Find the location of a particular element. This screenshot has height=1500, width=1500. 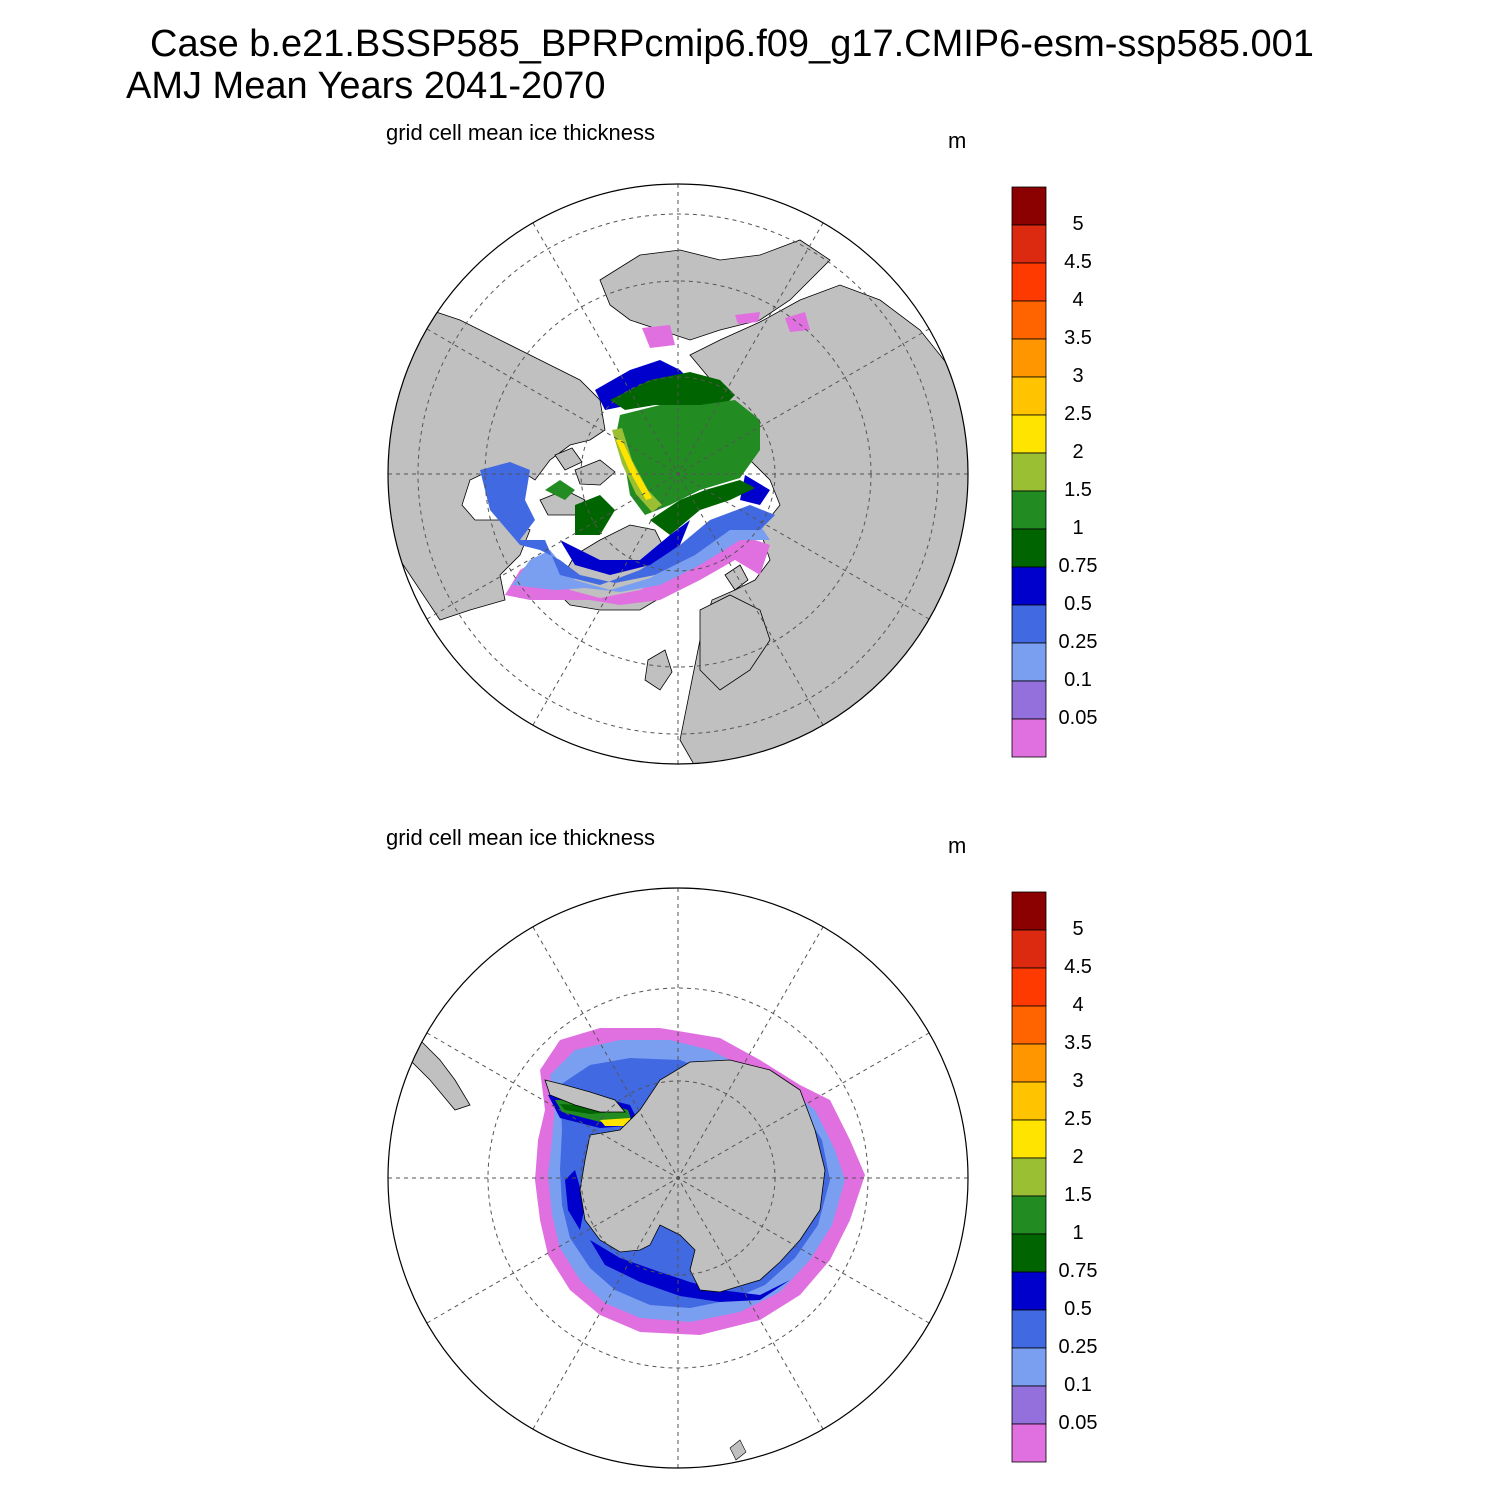

colorbar-tick-label-north: 0.1 is located at coordinates (1078, 680).